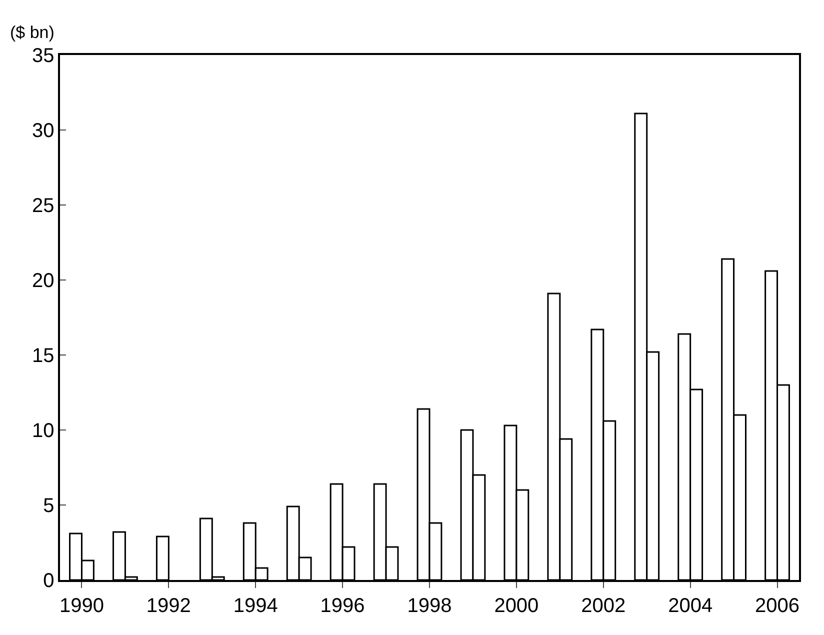  I want to click on x-tick-label: 2000, so click(516, 605).